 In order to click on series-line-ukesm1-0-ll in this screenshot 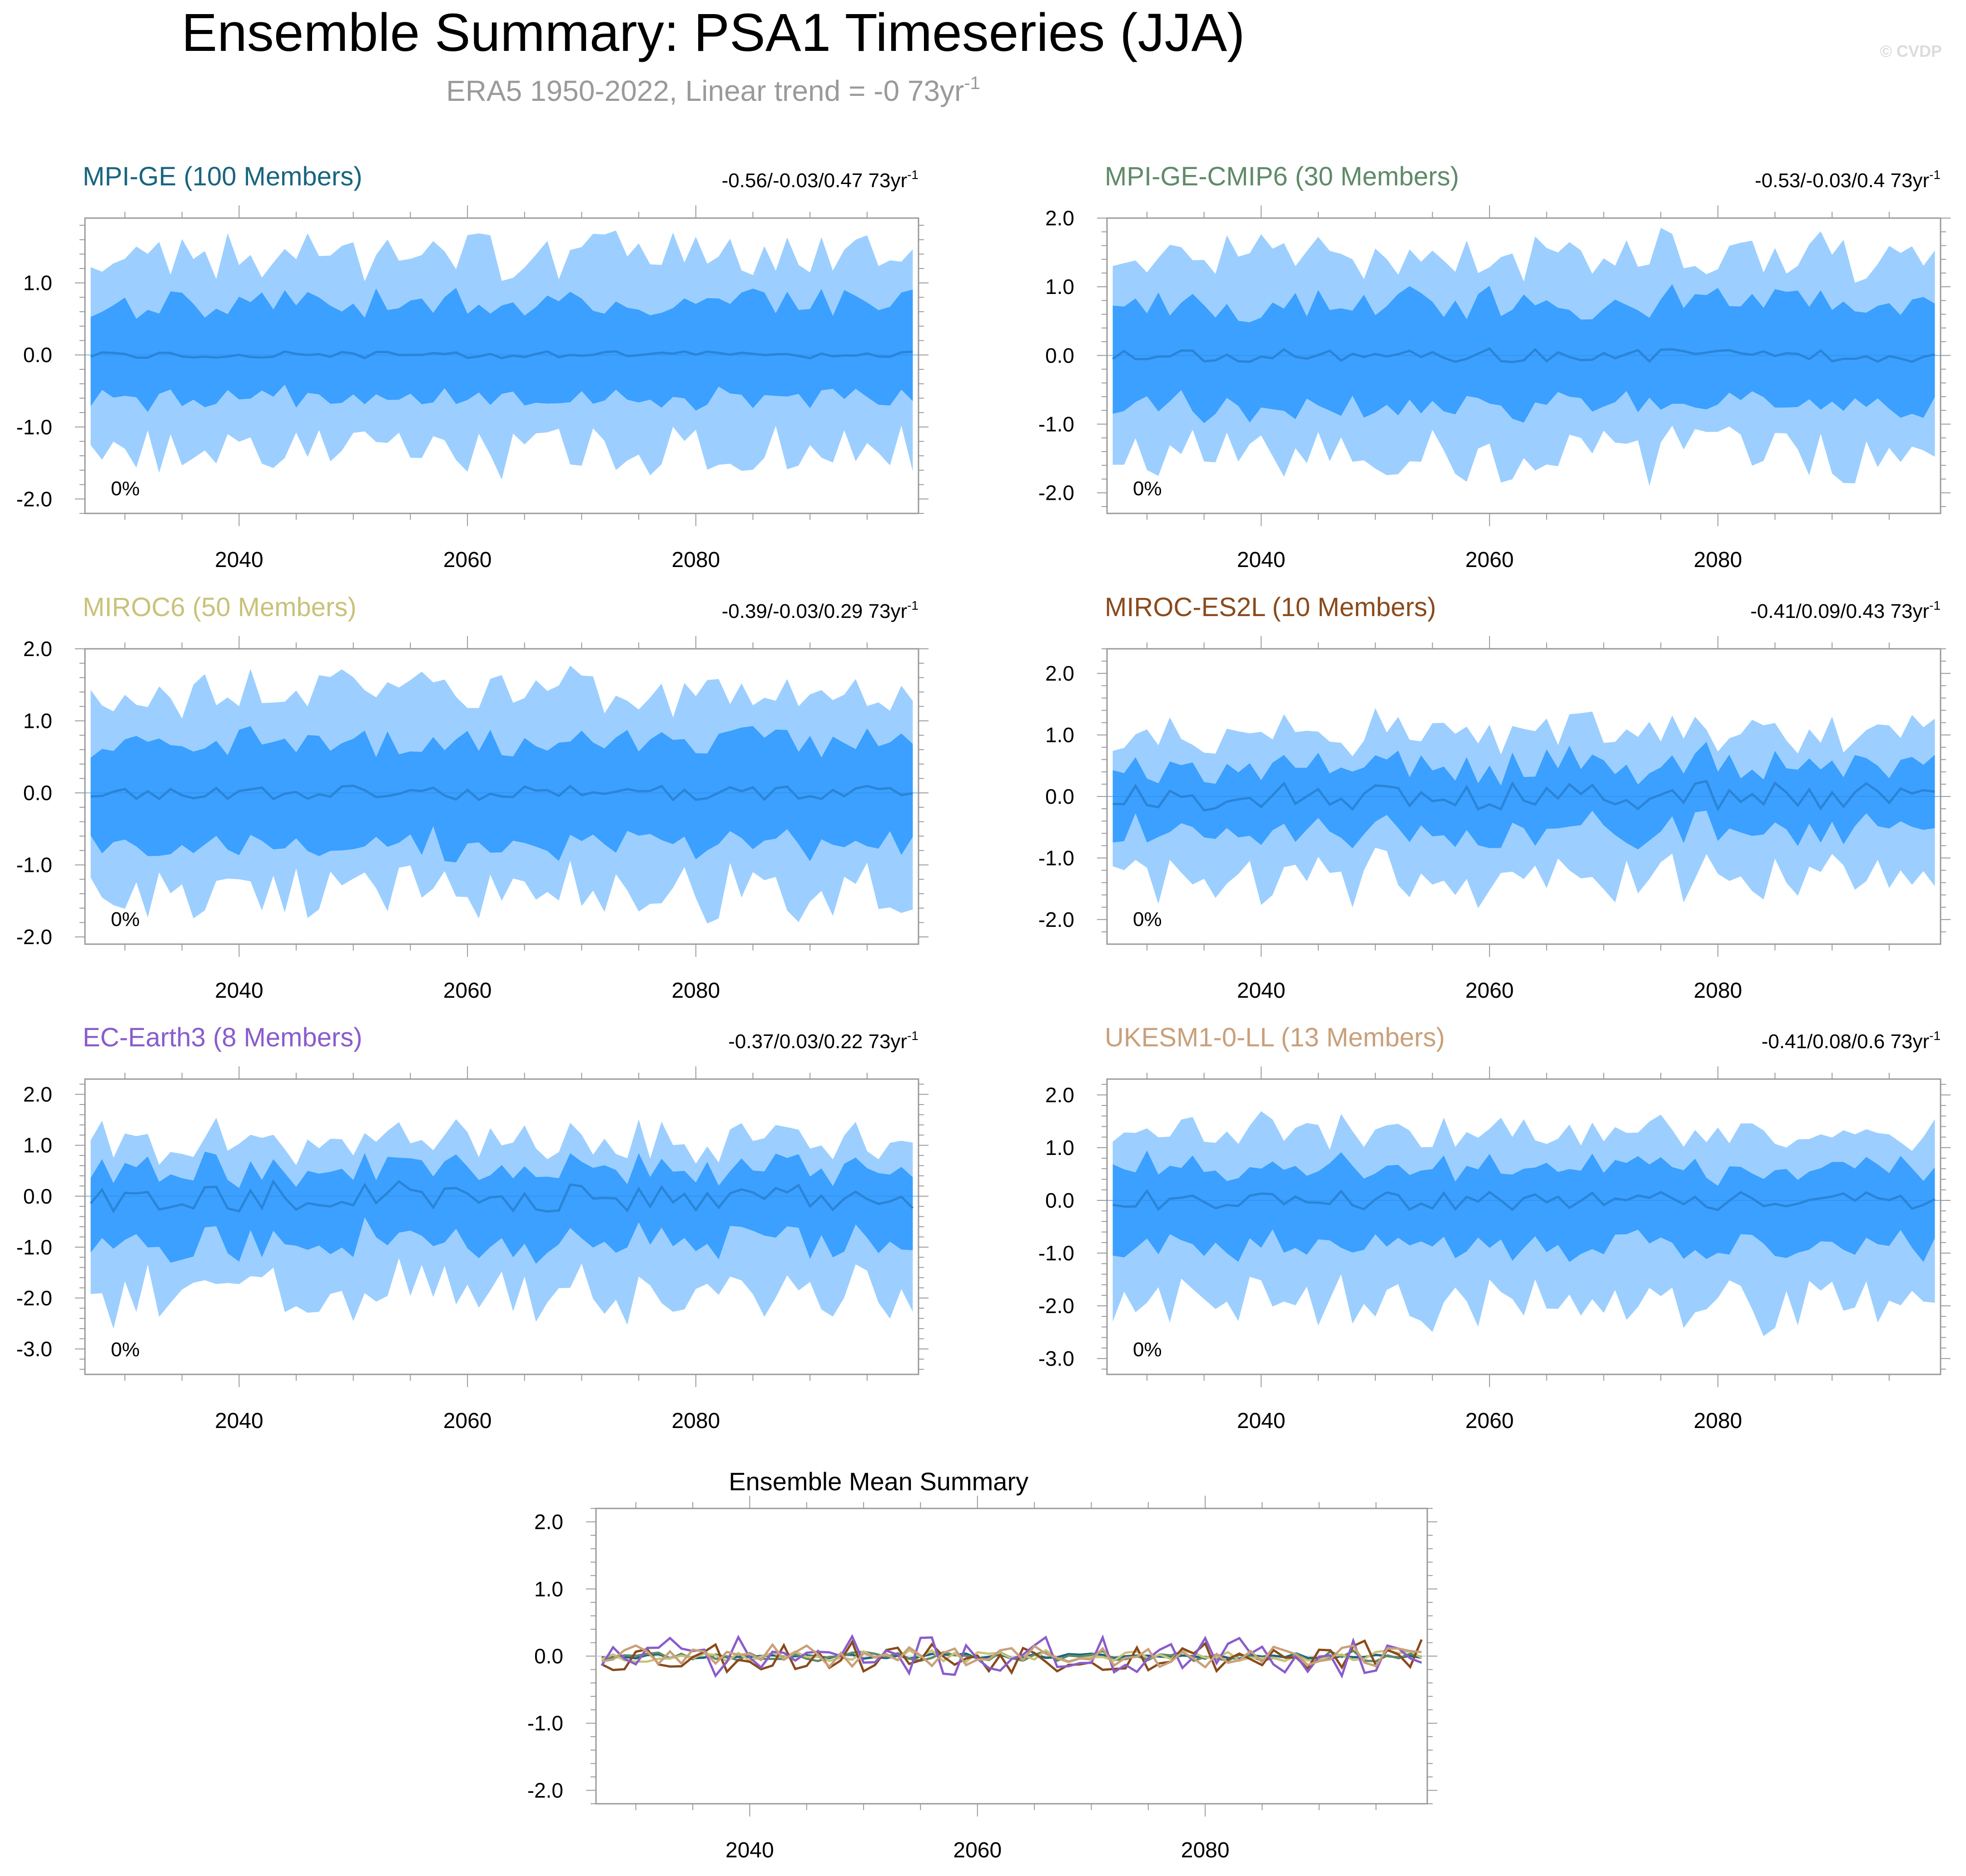, I will do `click(1011, 1656)`.